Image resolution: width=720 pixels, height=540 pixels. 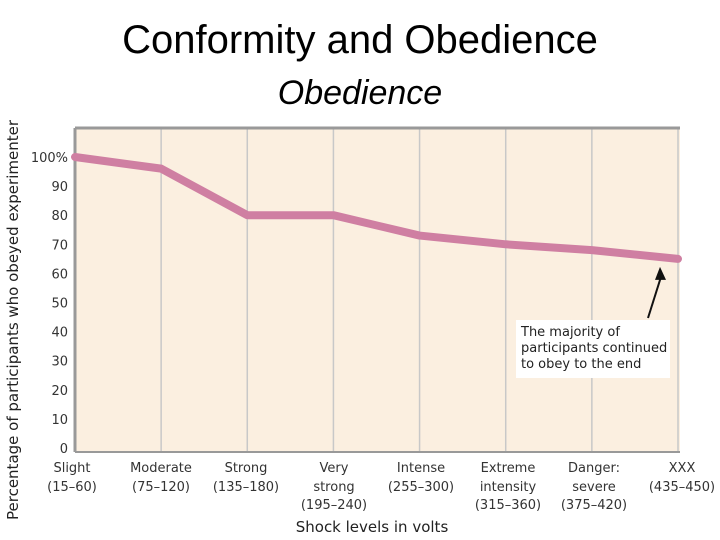 I want to click on x-category-name: Intense, so click(x=421, y=468).